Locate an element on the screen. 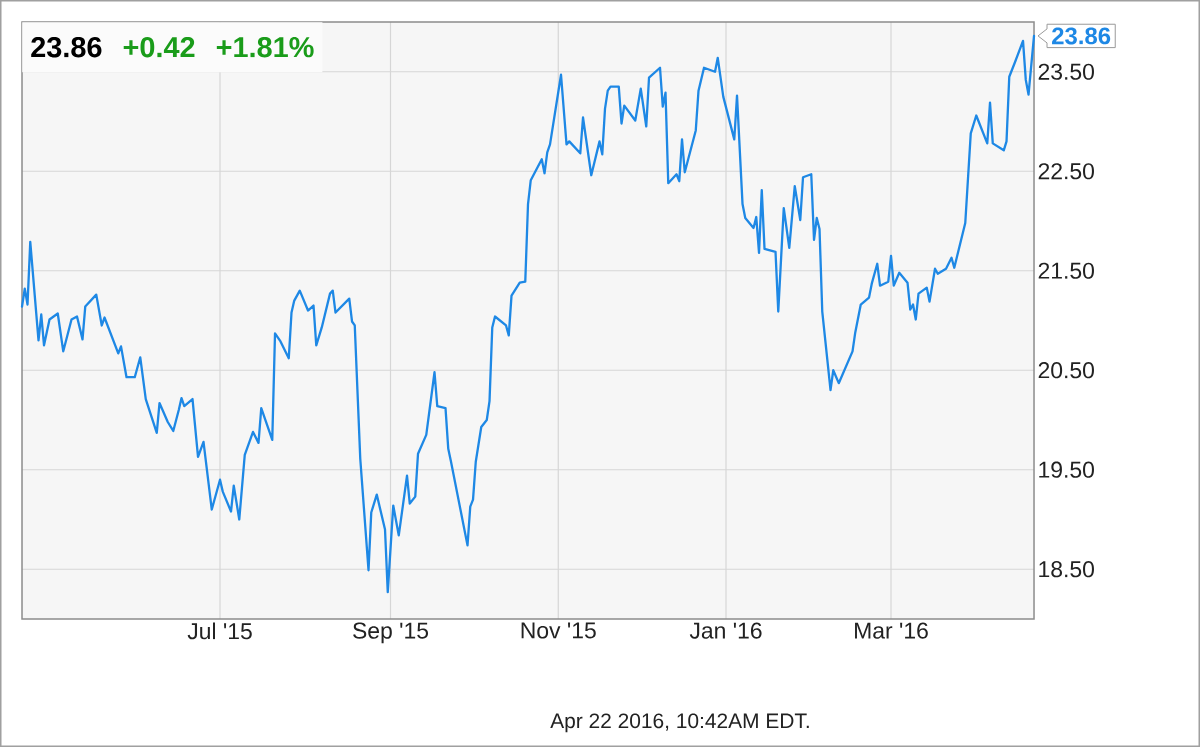 This screenshot has height=747, width=1200. y-tick-label: 21.50 is located at coordinates (1066, 270).